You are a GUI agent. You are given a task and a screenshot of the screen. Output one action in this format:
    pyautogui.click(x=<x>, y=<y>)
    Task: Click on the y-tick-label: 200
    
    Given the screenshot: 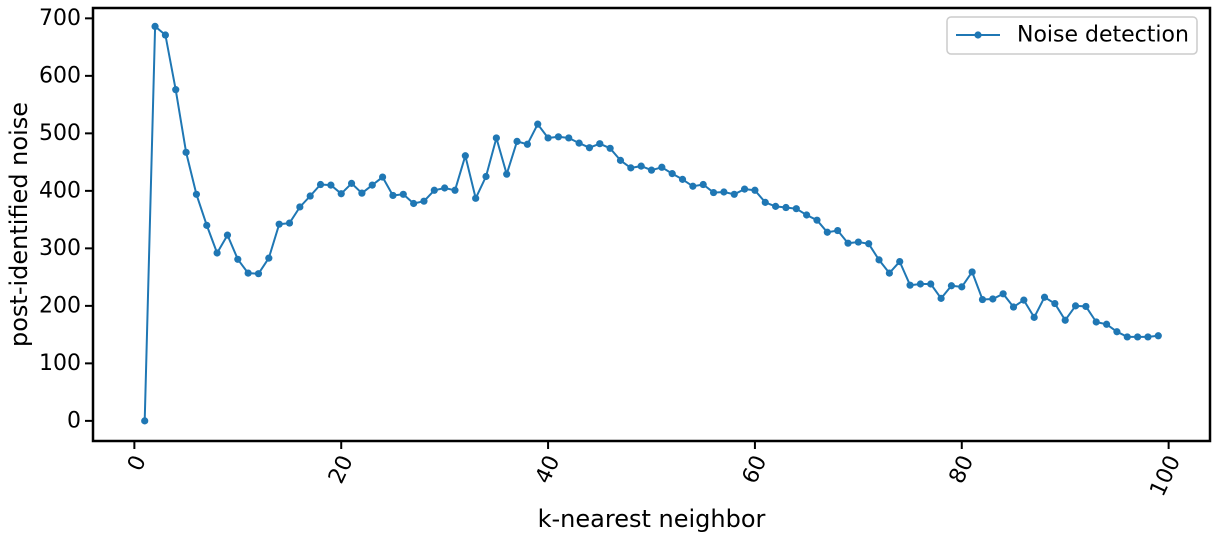 What is the action you would take?
    pyautogui.click(x=60, y=305)
    